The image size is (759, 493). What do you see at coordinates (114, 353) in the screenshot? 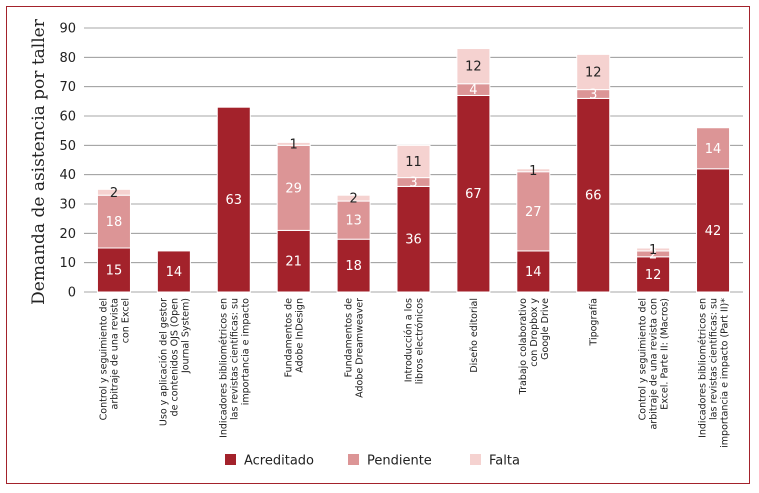
I see `x-category-label: arbitraje de una revista` at bounding box center [114, 353].